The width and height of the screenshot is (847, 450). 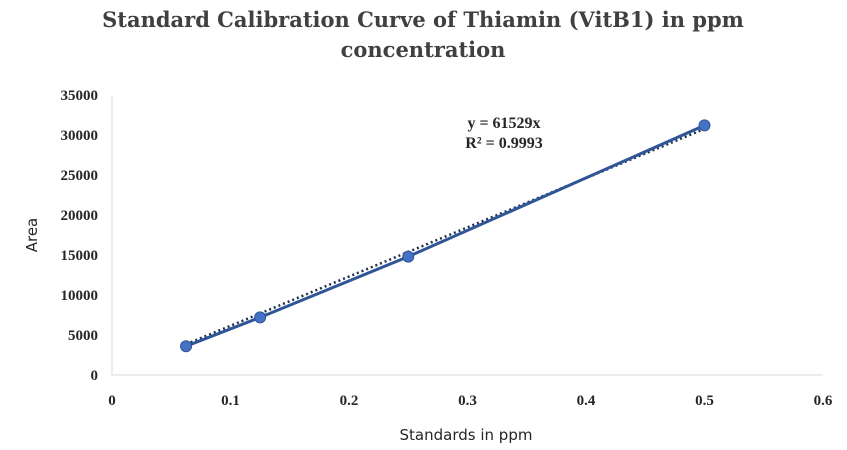 What do you see at coordinates (80, 176) in the screenshot?
I see `y-tick-label: 25000` at bounding box center [80, 176].